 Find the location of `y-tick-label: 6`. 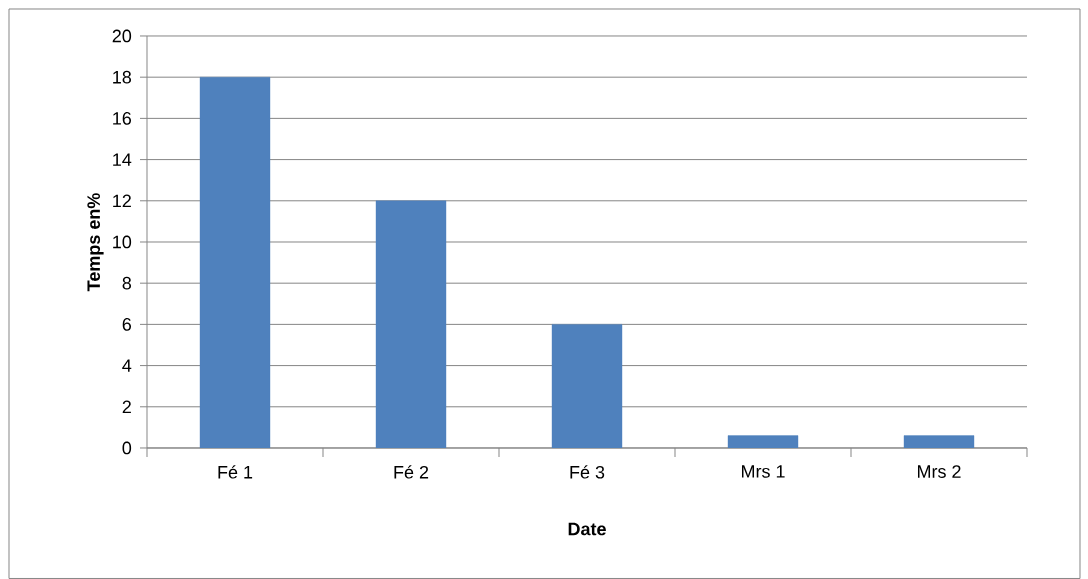

y-tick-label: 6 is located at coordinates (127, 324).